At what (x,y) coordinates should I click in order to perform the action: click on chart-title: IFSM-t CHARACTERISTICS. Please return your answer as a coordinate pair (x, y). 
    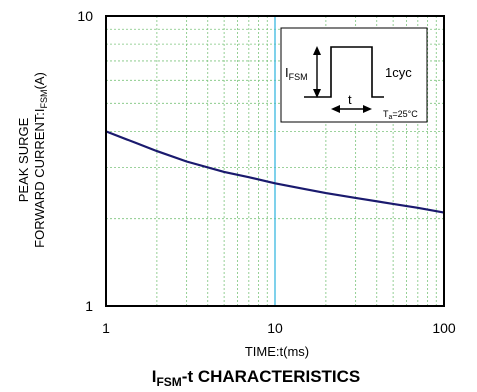
    Looking at the image, I should click on (256, 378).